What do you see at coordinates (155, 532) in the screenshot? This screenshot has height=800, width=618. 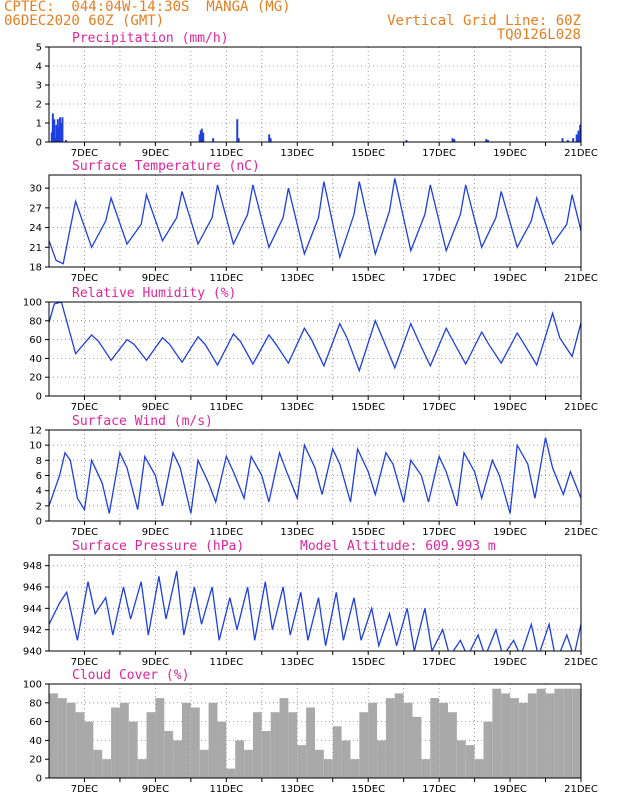 I see `xtick-label-3-1: 9DEC` at bounding box center [155, 532].